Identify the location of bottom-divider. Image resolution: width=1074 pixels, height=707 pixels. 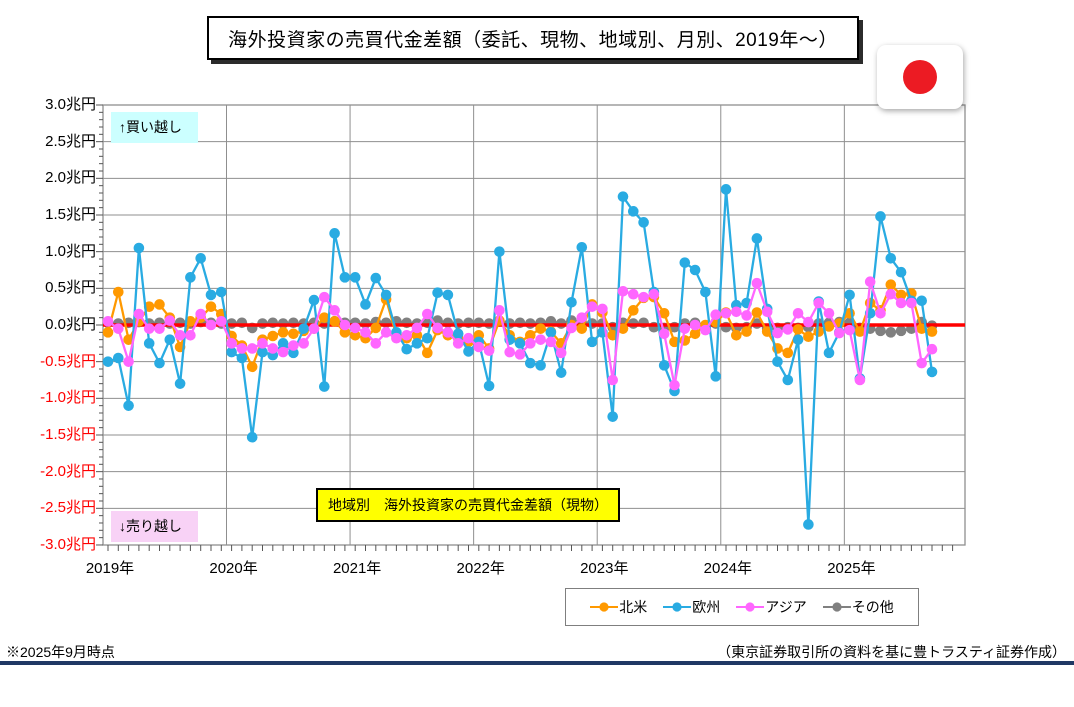
(537, 663).